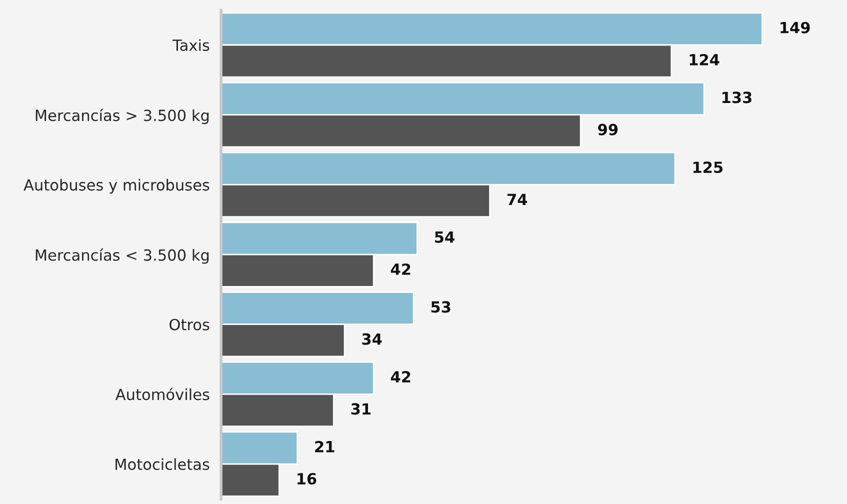  I want to click on y-tick-label: Automóviles, so click(162, 394).